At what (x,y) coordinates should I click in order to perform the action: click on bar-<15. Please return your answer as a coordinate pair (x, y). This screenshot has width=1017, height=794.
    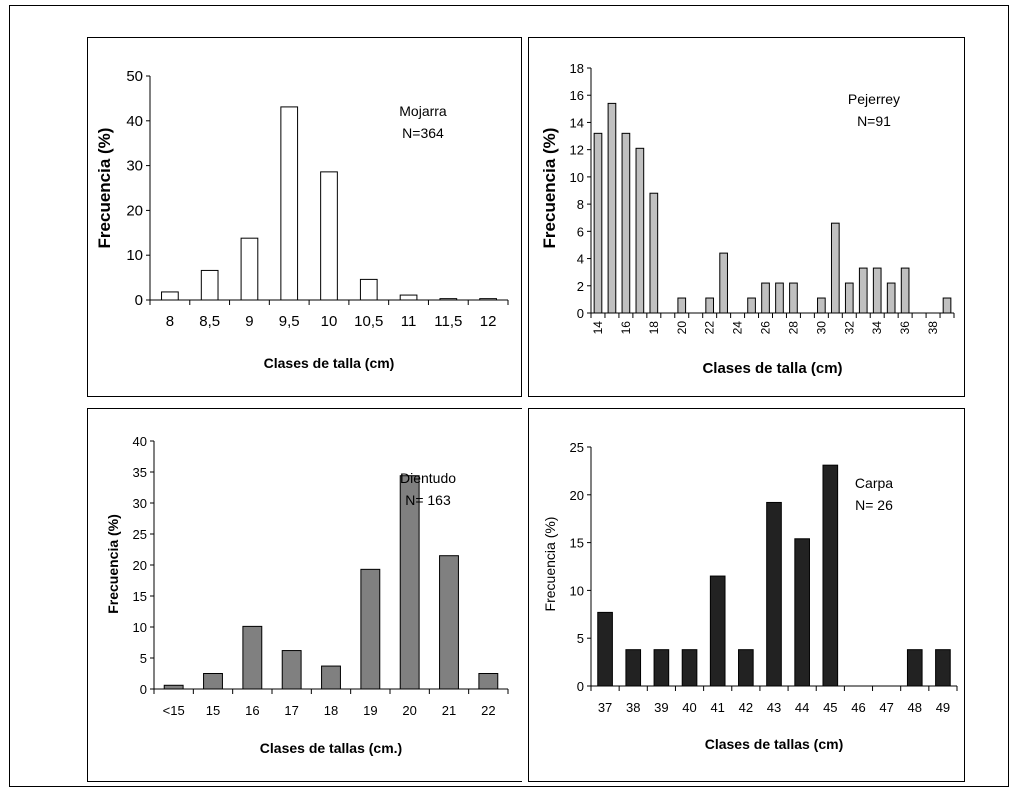
    Looking at the image, I should click on (173, 687).